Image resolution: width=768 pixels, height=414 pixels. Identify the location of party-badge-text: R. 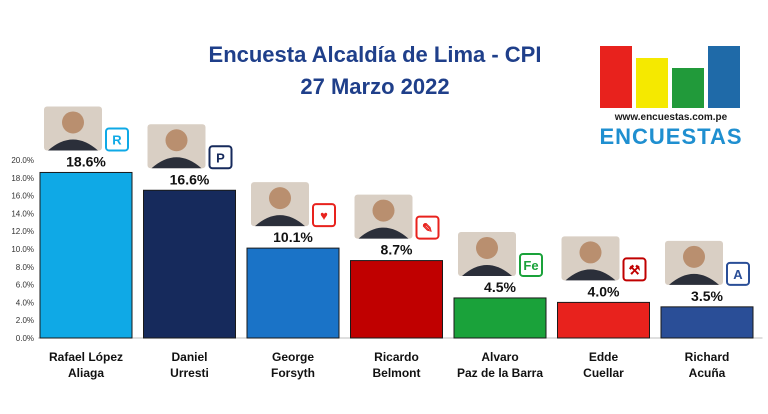
(117, 139).